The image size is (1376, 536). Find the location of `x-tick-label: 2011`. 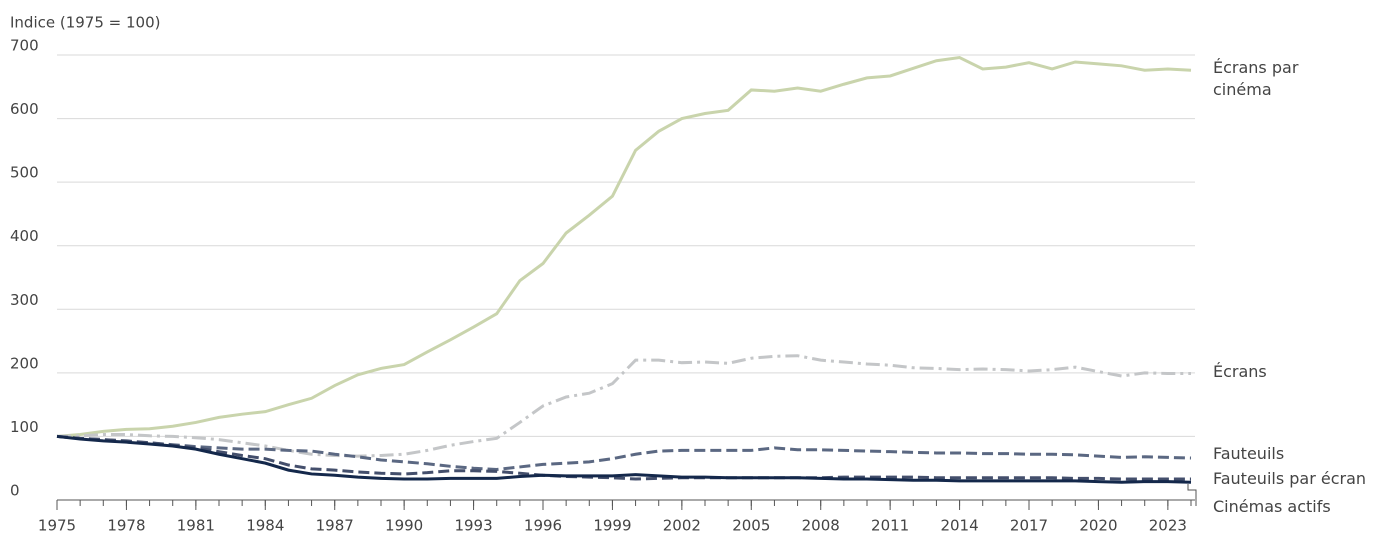

x-tick-label: 2011 is located at coordinates (890, 526).